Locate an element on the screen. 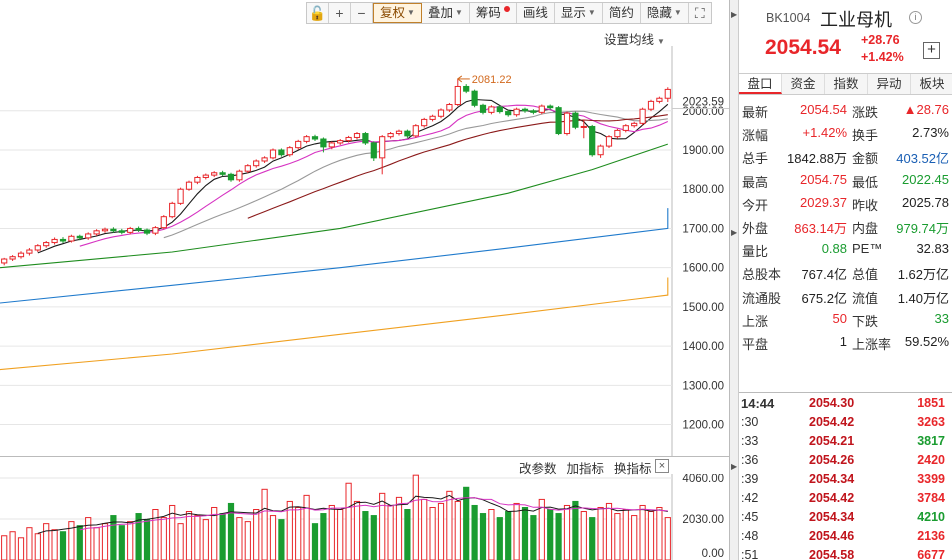 This screenshot has width=952, height=560. quote-value: 0.88 is located at coordinates (834, 249).